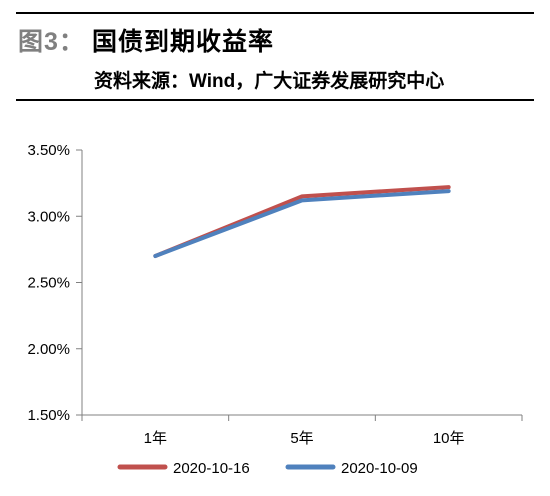 This screenshot has height=496, width=550. What do you see at coordinates (48, 283) in the screenshot?
I see `y-tick-label: 2.50%` at bounding box center [48, 283].